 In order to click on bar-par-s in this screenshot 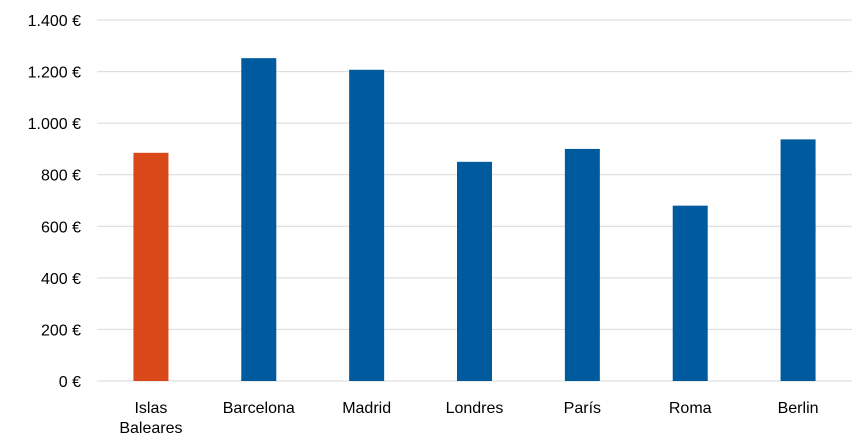, I will do `click(582, 264)`.